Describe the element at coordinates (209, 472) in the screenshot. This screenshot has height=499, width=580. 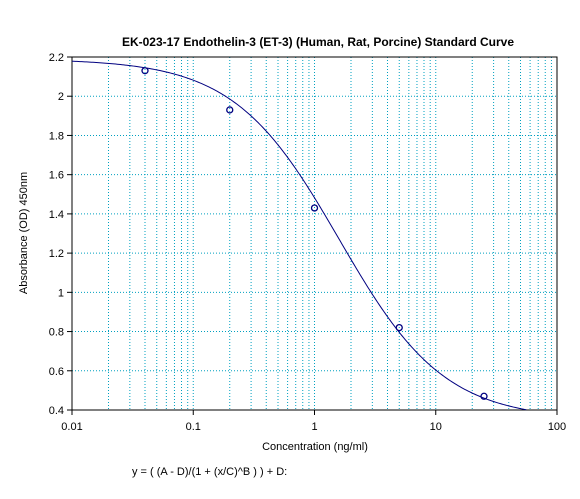
I see `formula-text: y = ( (A - D)/(1 + (x/C)^B ) ) + D:` at that location.